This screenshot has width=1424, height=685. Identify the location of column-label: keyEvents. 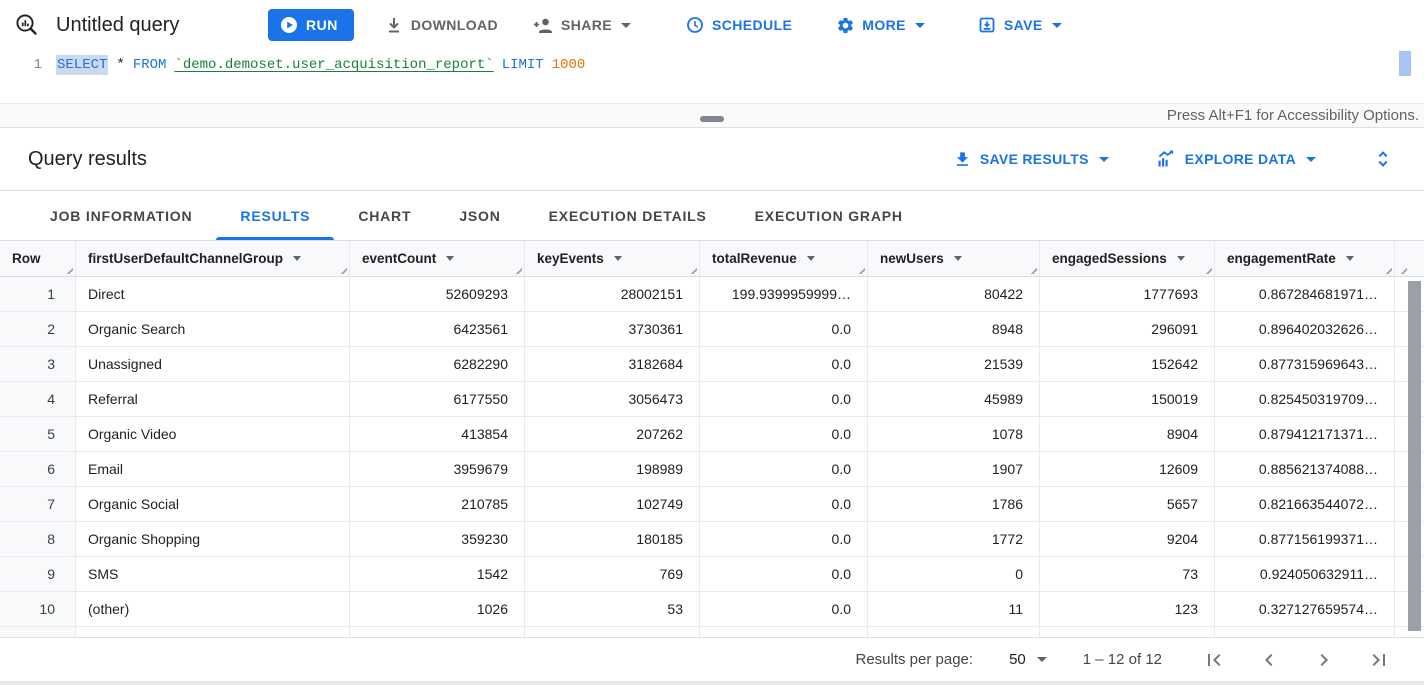
(570, 258).